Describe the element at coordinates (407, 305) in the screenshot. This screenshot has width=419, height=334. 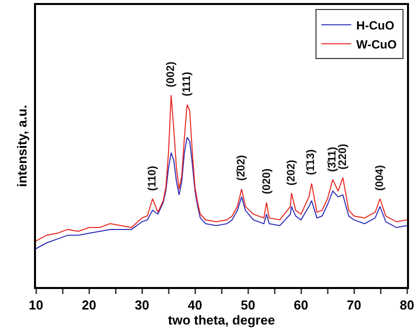
I see `x-tick-label: 80` at that location.